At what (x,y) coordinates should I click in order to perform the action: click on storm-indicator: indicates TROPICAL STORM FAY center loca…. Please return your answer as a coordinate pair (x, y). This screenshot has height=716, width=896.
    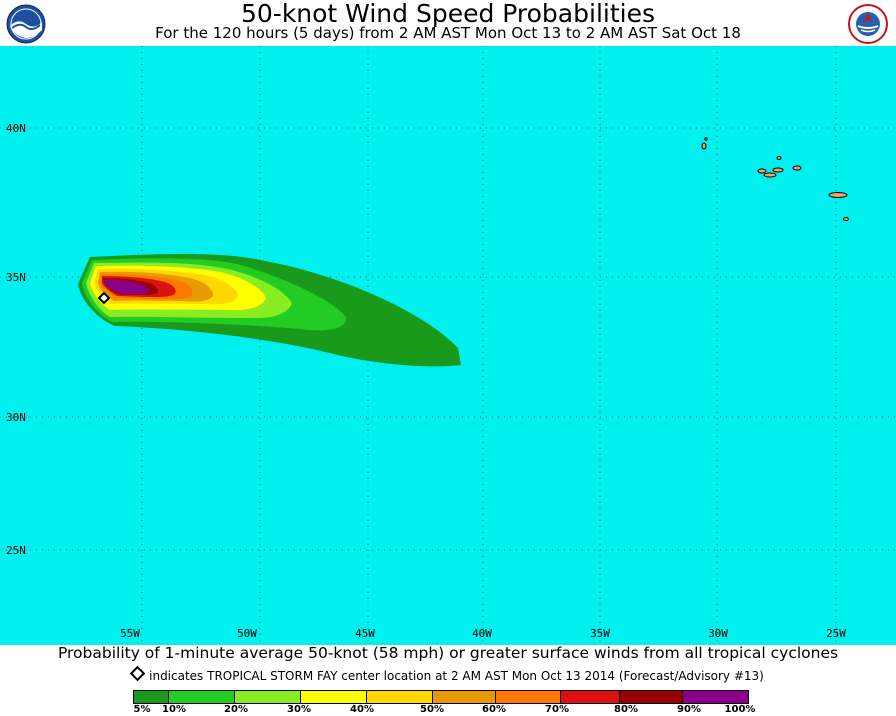
    Looking at the image, I should click on (448, 674).